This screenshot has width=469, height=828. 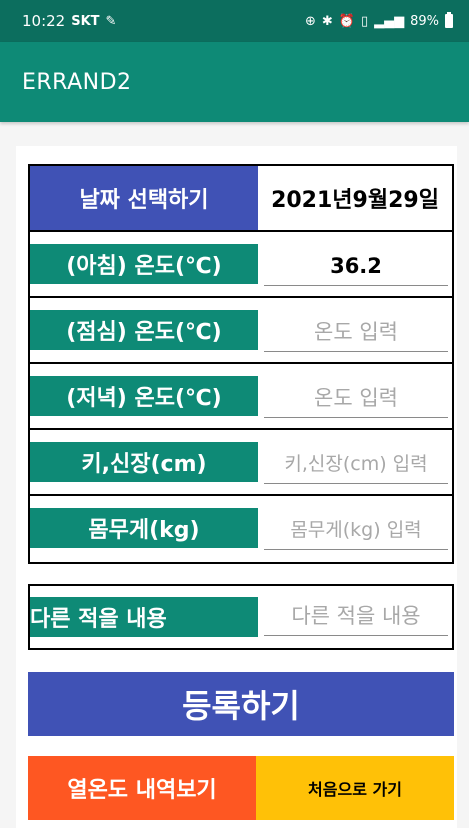 What do you see at coordinates (234, 82) in the screenshot?
I see `app-bar: ERRAND2` at bounding box center [234, 82].